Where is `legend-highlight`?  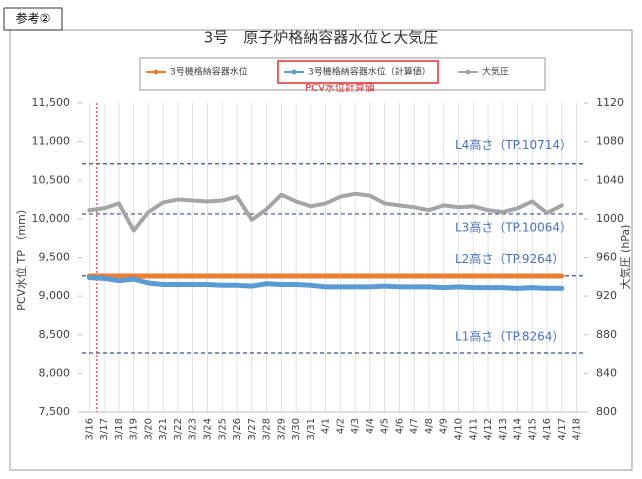 legend-highlight is located at coordinates (358, 72).